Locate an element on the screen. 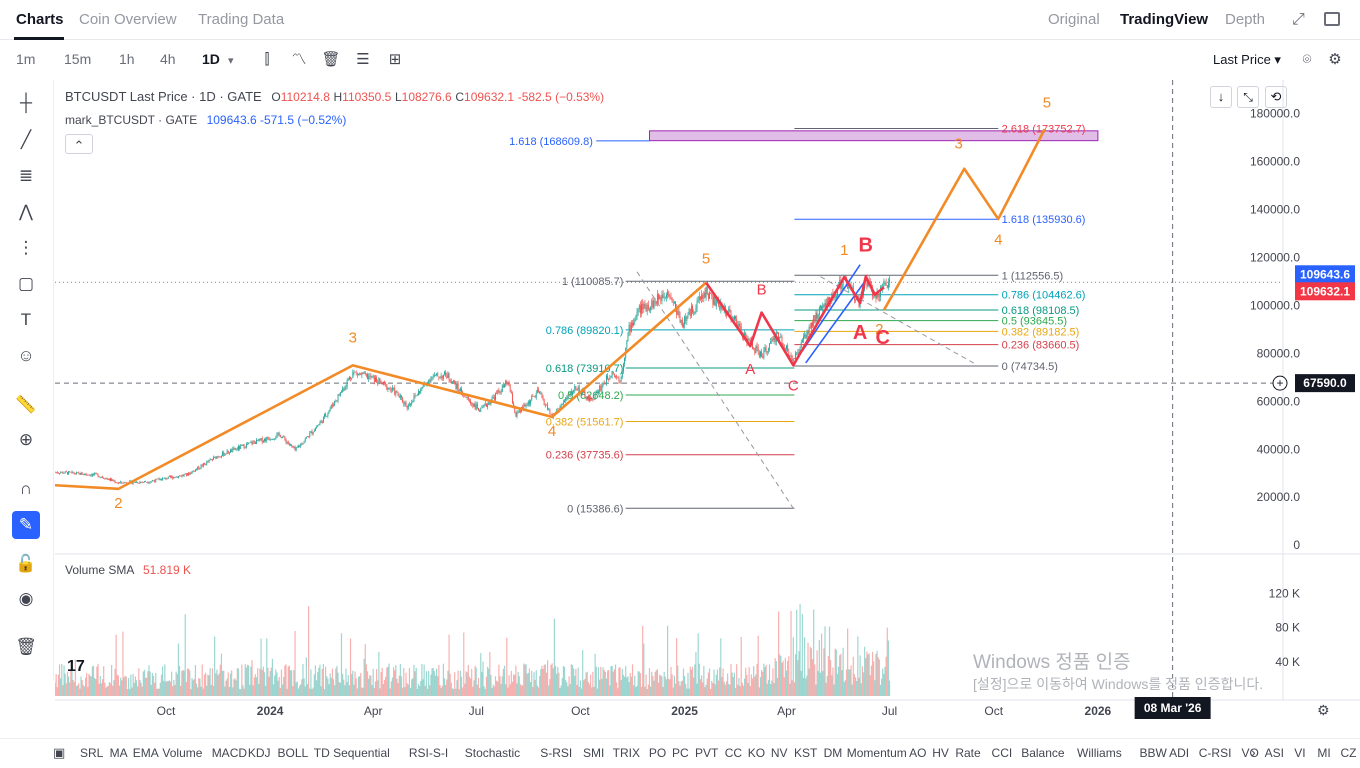 The height and width of the screenshot is (768, 1360). trash-icon: 🗑 is located at coordinates (331, 59).